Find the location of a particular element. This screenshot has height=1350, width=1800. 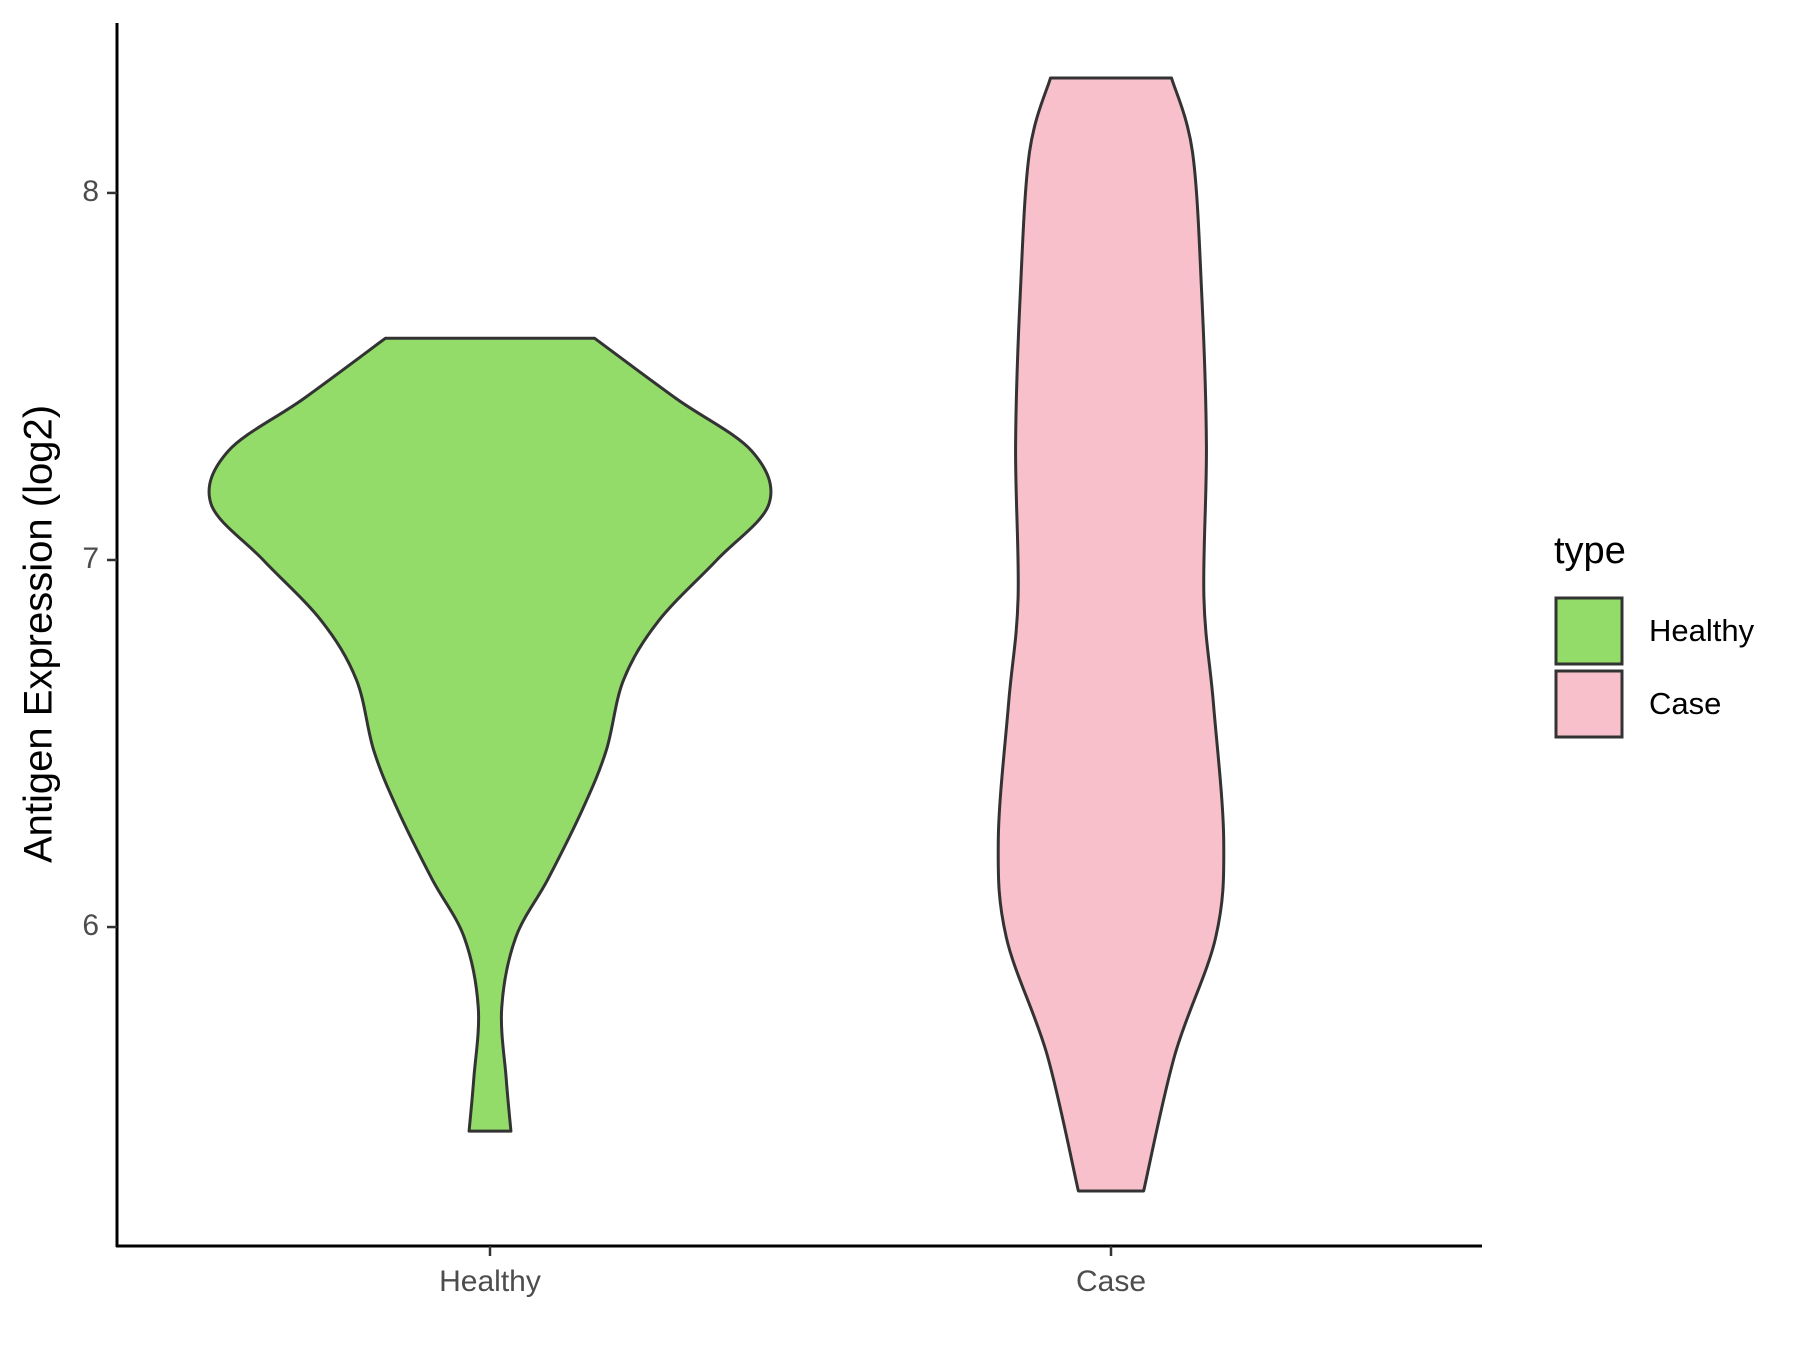

y-tick-label: 7 is located at coordinates (90, 558).